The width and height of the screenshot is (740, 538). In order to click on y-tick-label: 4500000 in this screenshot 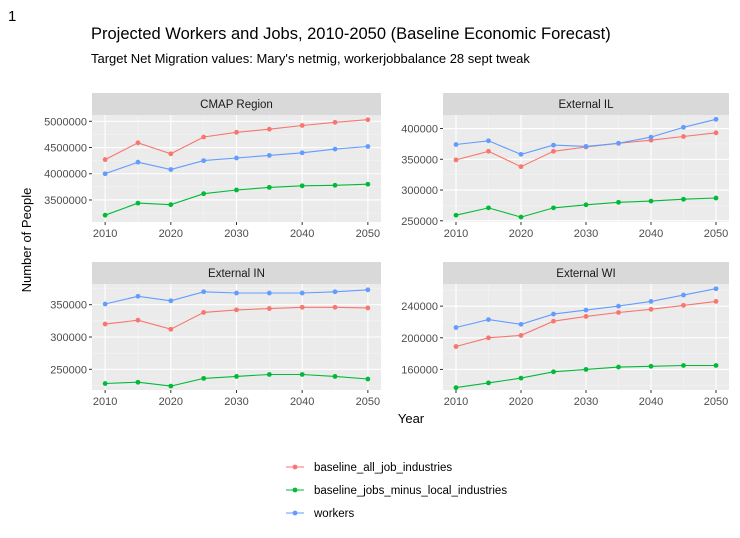, I will do `click(65, 149)`.